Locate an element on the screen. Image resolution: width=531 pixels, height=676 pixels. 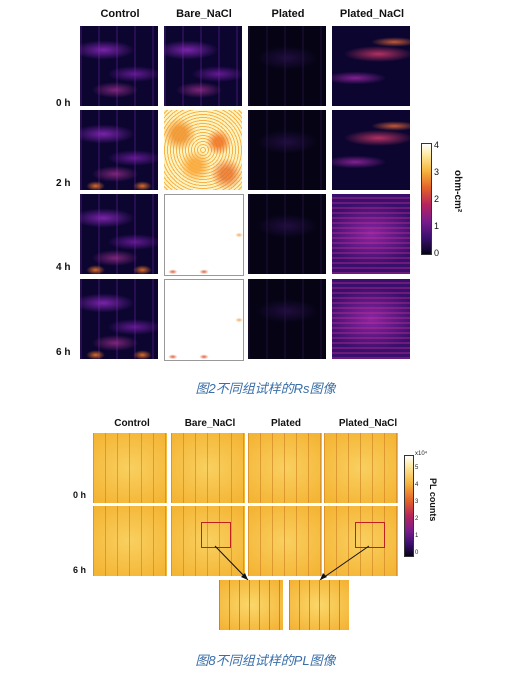
rs-tile-control-0h is located at coordinates (119, 66).